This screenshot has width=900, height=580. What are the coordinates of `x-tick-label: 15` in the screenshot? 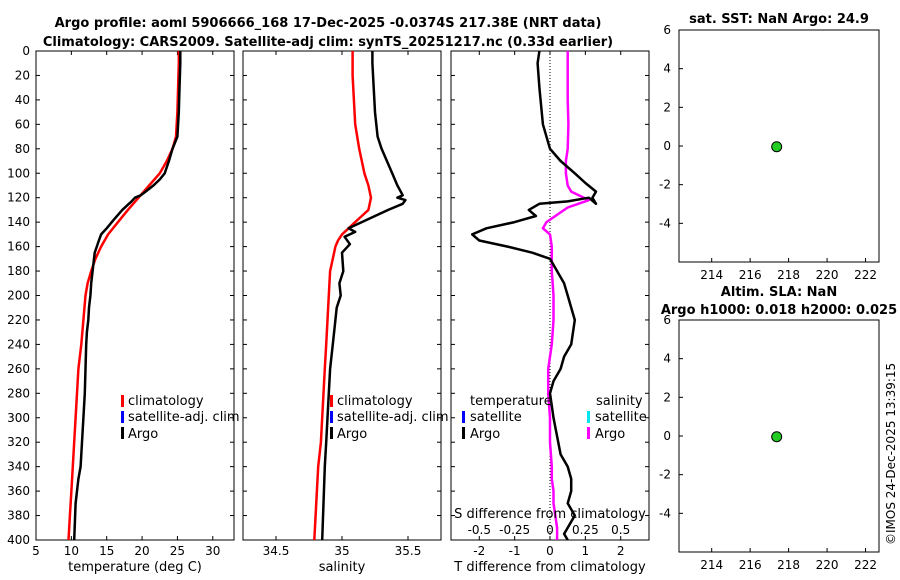 It's located at (106, 551).